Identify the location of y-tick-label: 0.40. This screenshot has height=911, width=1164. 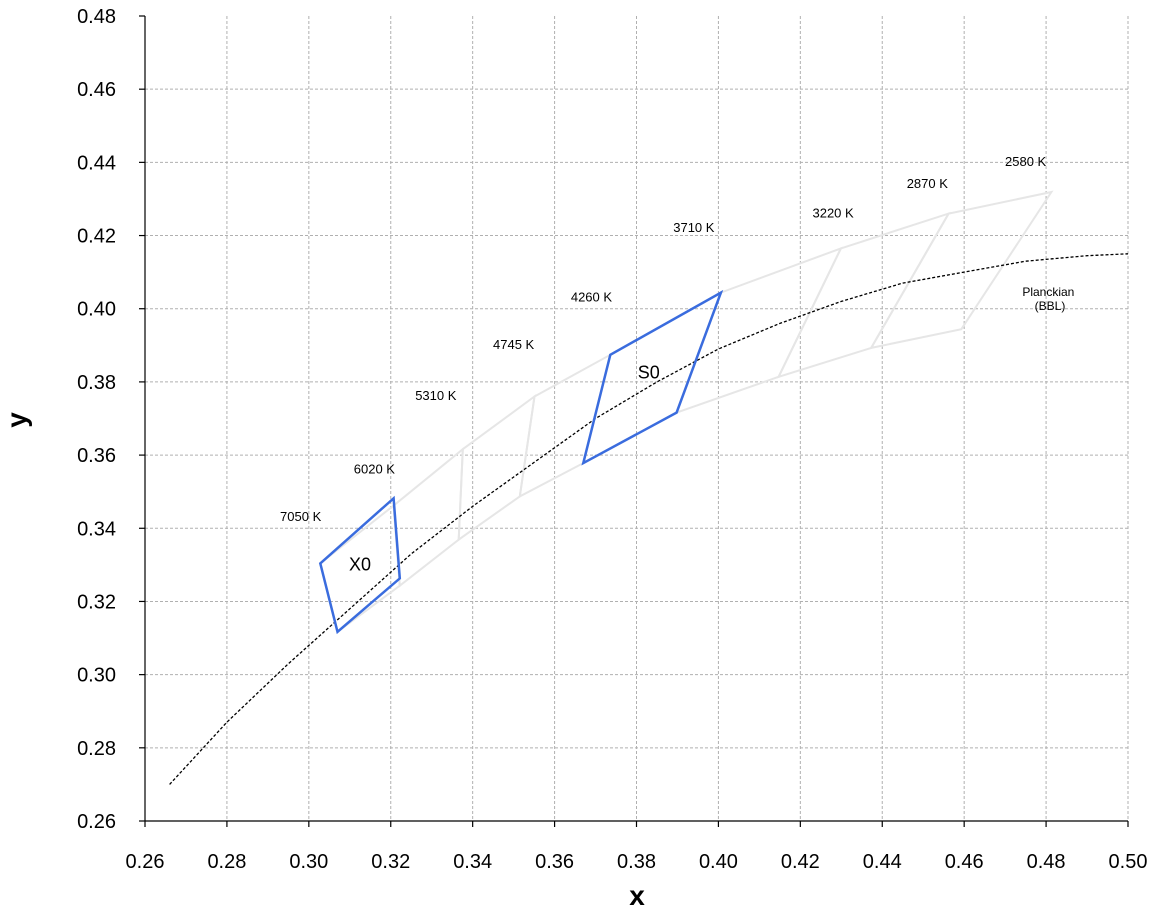
(96, 310).